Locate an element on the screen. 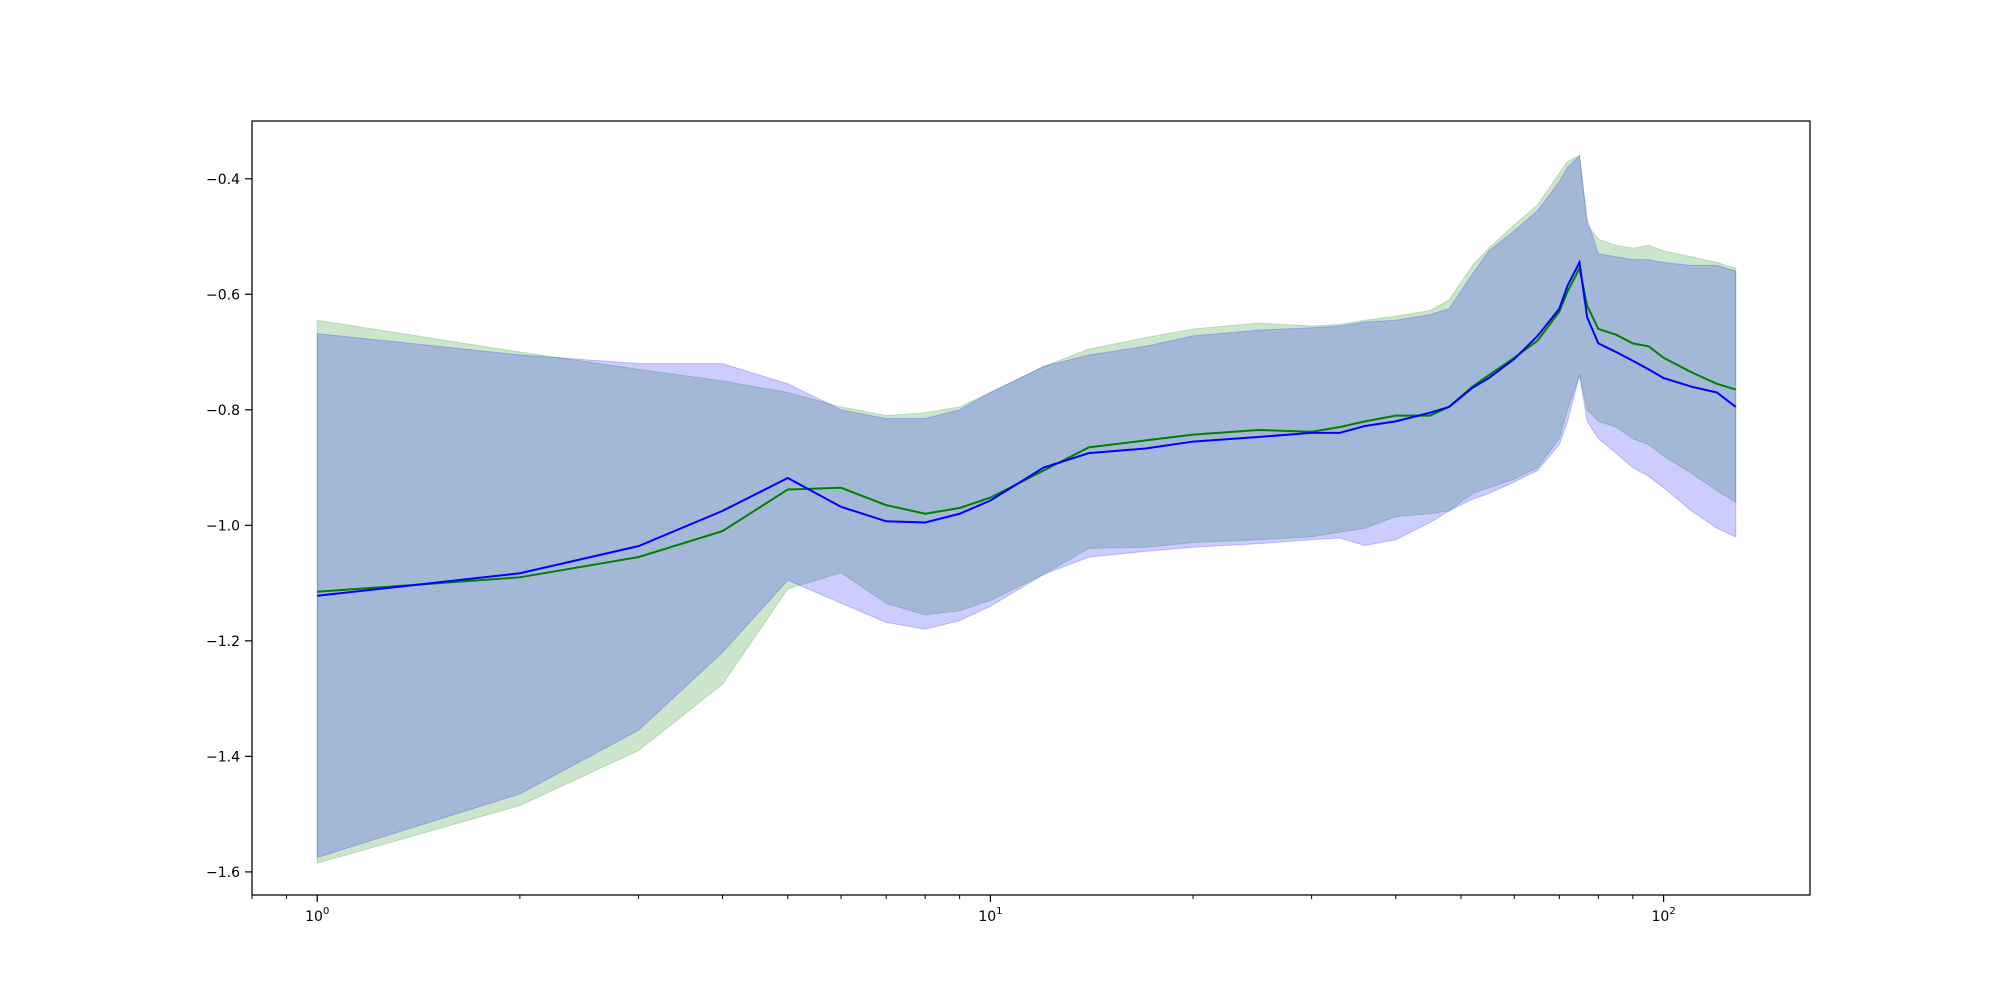 The image size is (2000, 1004). x-tick-label: 10¹ is located at coordinates (990, 915).